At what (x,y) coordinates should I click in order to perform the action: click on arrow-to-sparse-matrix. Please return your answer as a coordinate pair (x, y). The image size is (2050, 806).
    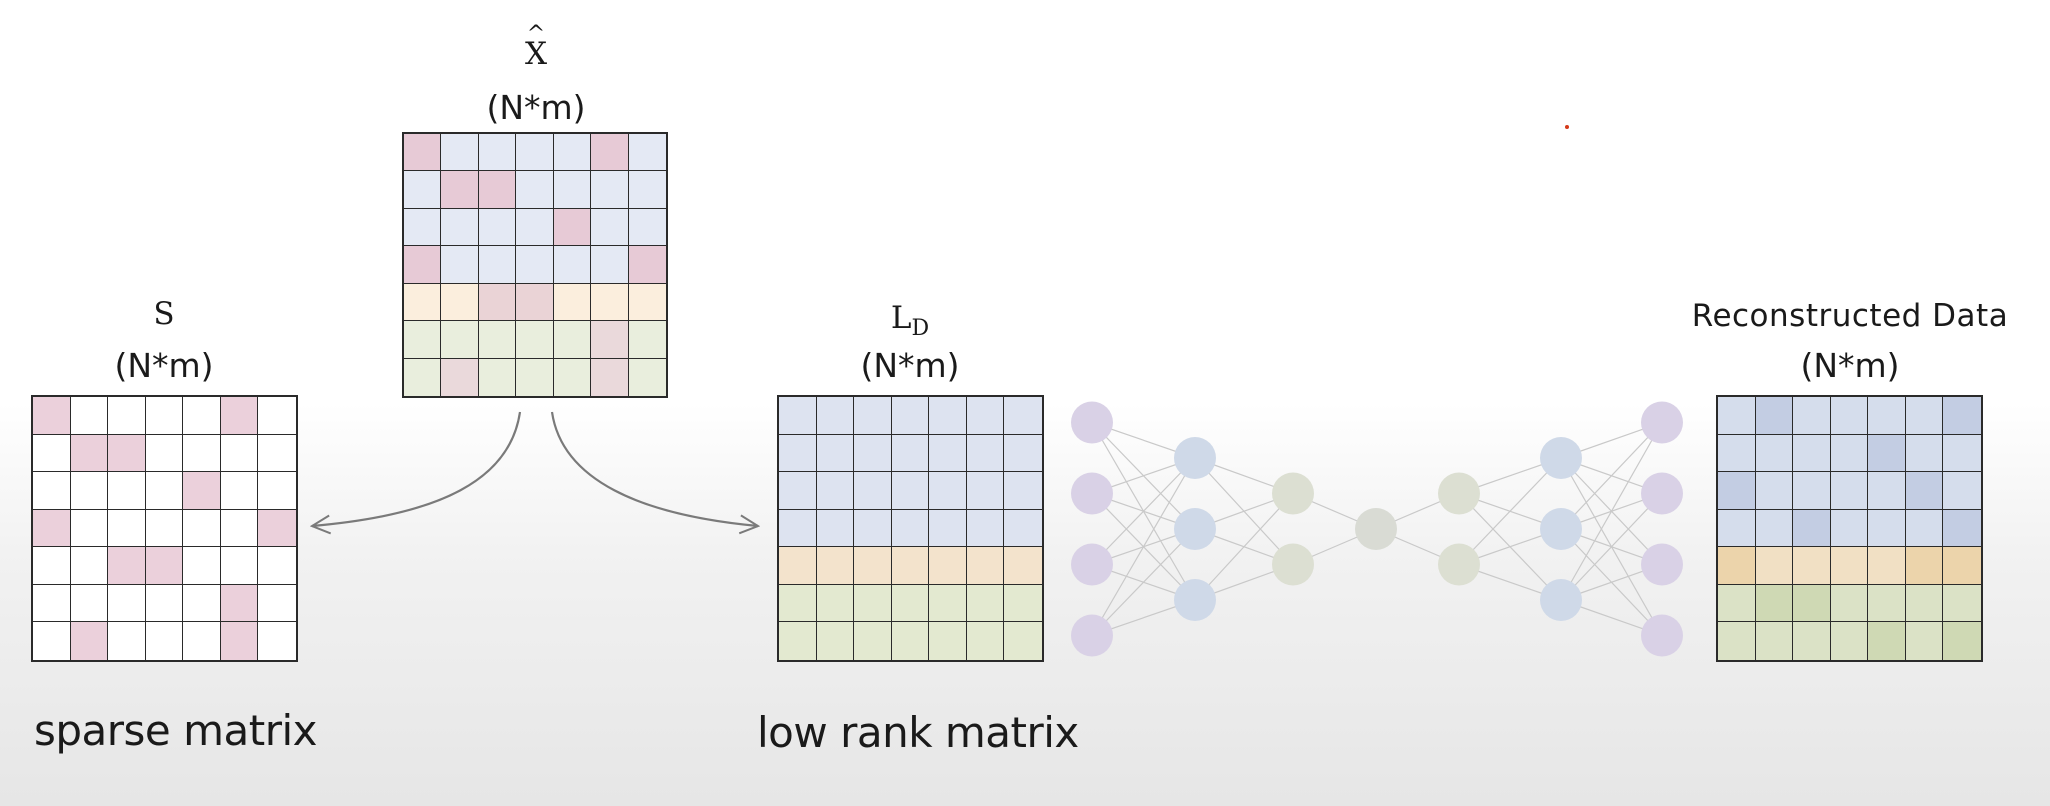
    Looking at the image, I should click on (417, 468).